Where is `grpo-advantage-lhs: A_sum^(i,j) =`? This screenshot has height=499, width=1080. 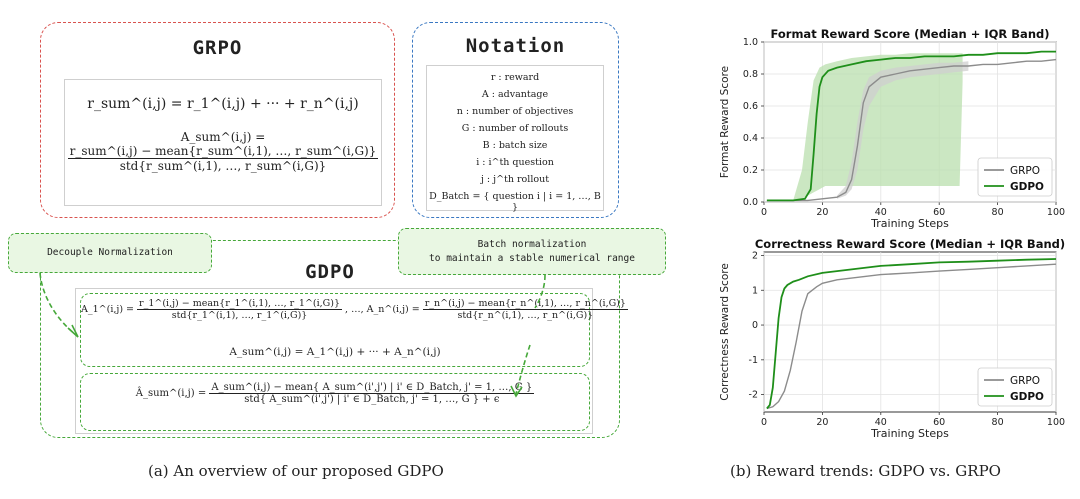 grpo-advantage-lhs: A_sum^(i,j) = is located at coordinates (223, 137).